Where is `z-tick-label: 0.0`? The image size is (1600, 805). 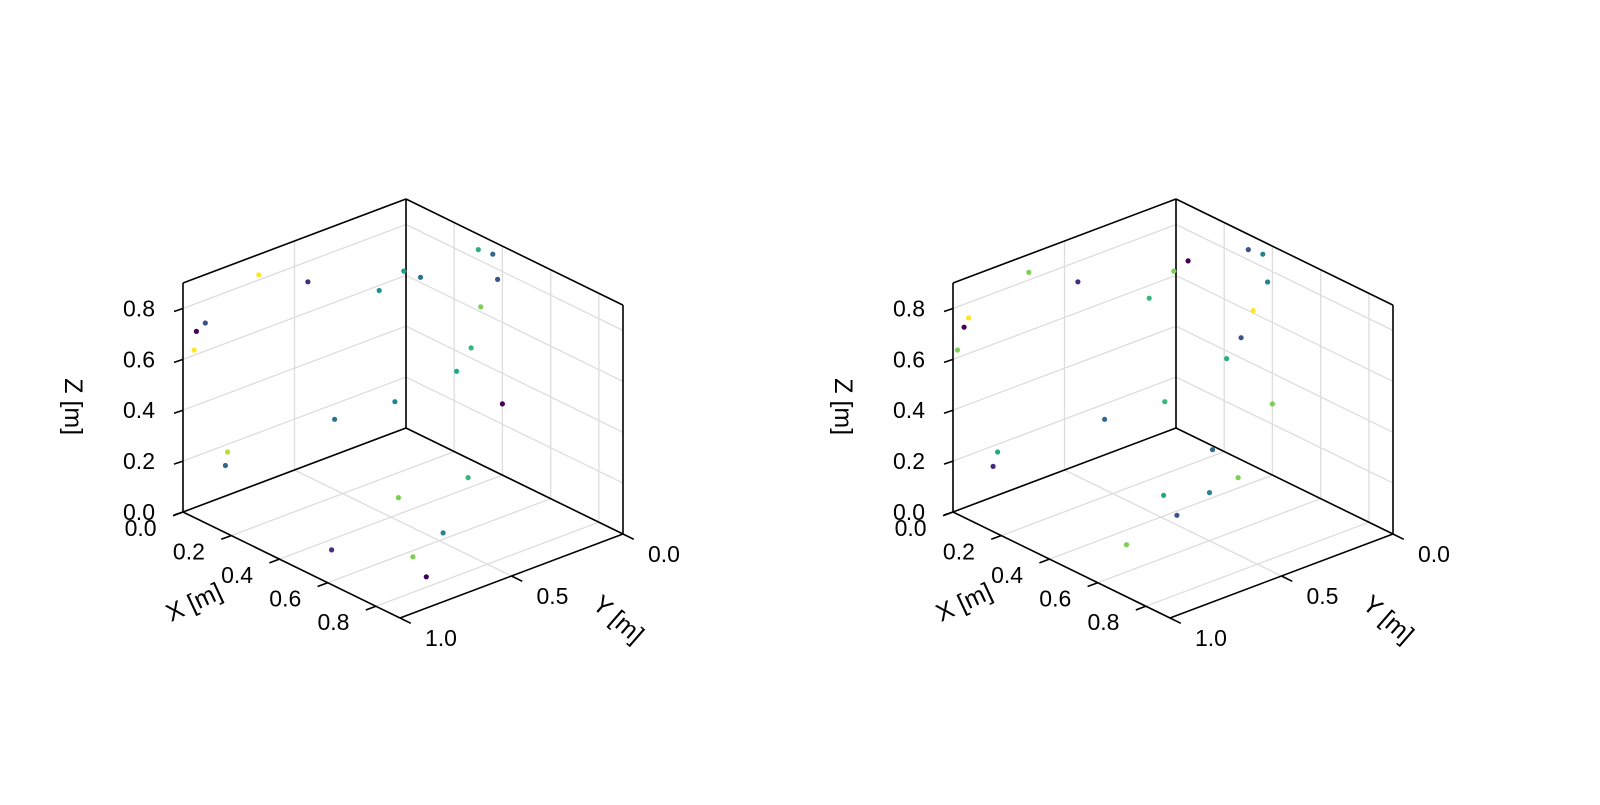 z-tick-label: 0.0 is located at coordinates (139, 512).